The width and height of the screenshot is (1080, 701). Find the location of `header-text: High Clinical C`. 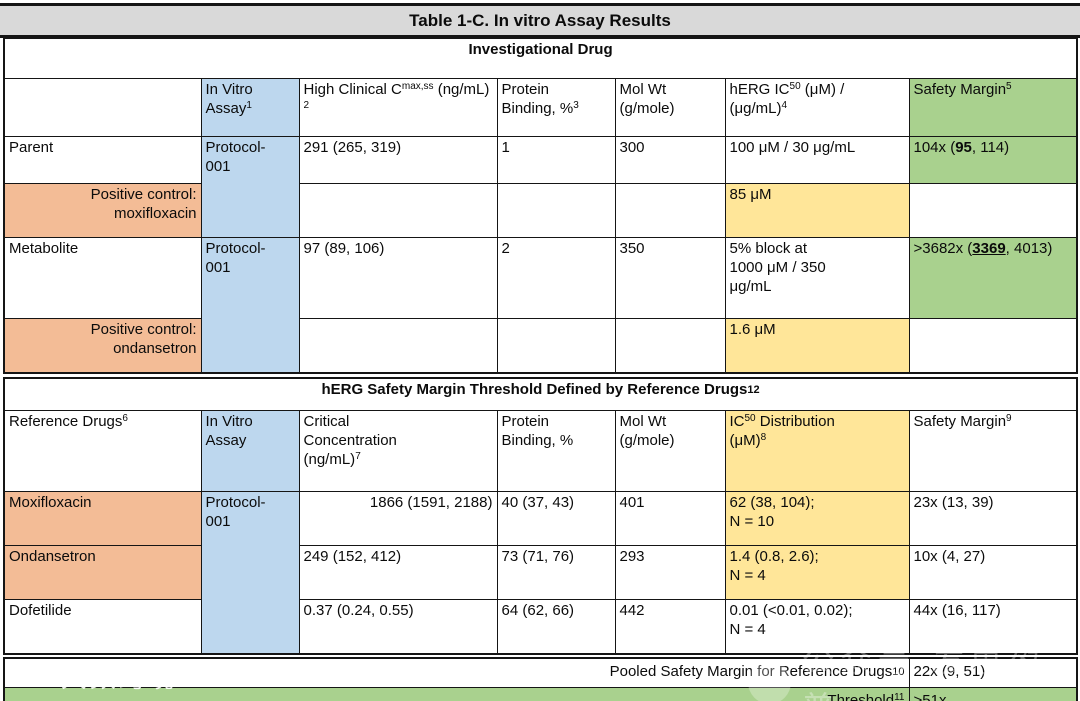

header-text: High Clinical C is located at coordinates (352, 89).